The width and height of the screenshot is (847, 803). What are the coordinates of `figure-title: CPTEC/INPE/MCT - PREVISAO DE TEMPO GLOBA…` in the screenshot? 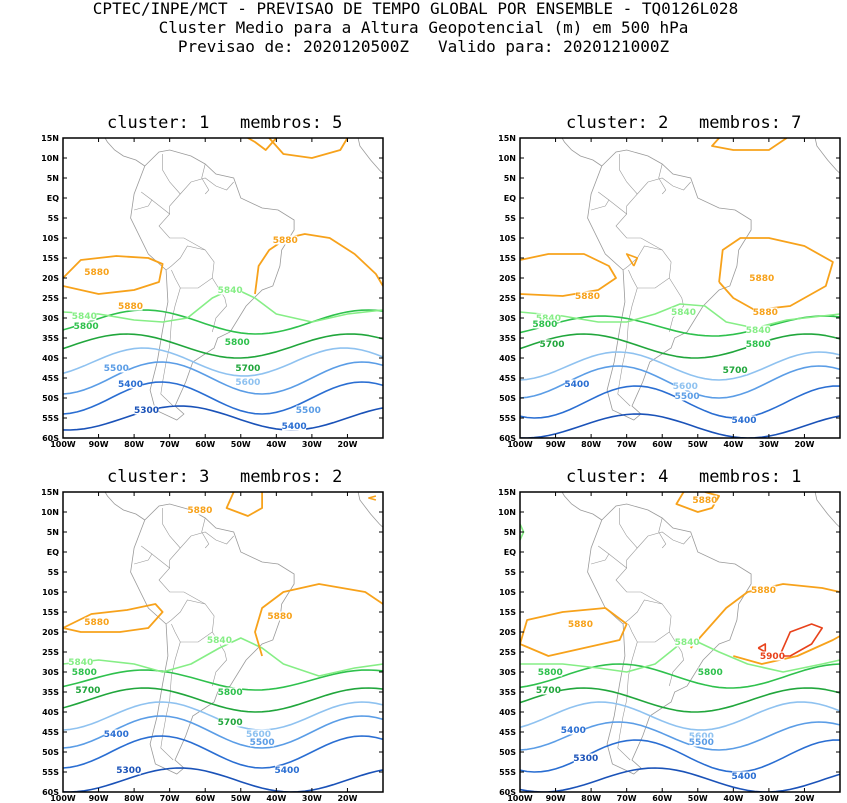 It's located at (415, 9).